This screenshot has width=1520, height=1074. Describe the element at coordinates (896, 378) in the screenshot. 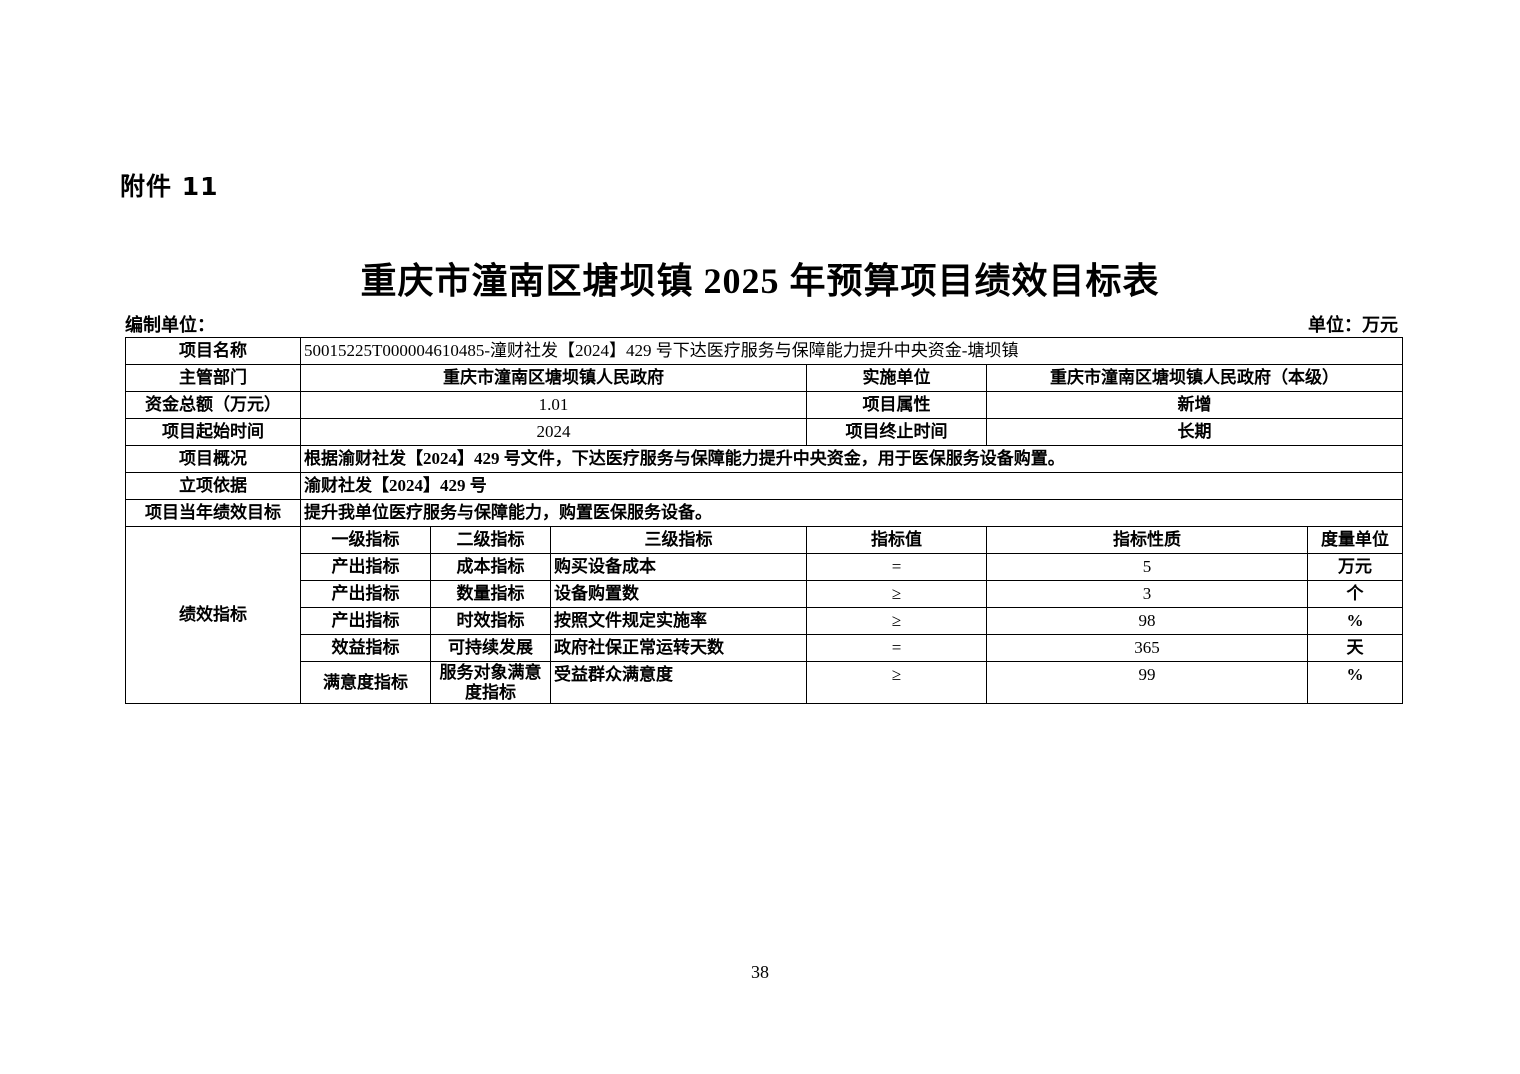

I see `row-label-implementing-unit: 实施单位` at that location.